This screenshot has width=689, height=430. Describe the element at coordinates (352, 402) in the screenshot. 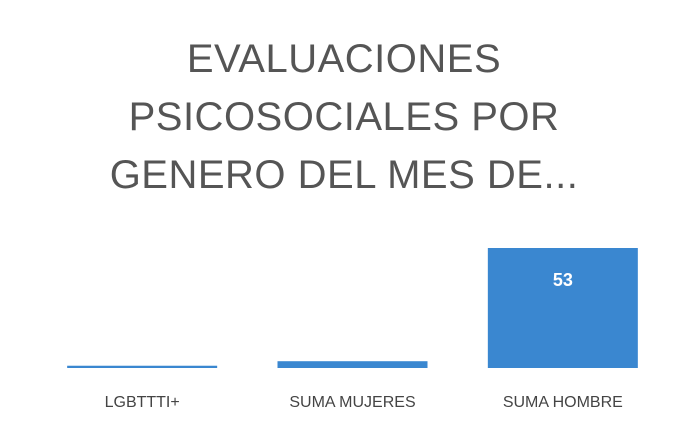

I see `x-tick-label: SUMA MUJERES` at that location.